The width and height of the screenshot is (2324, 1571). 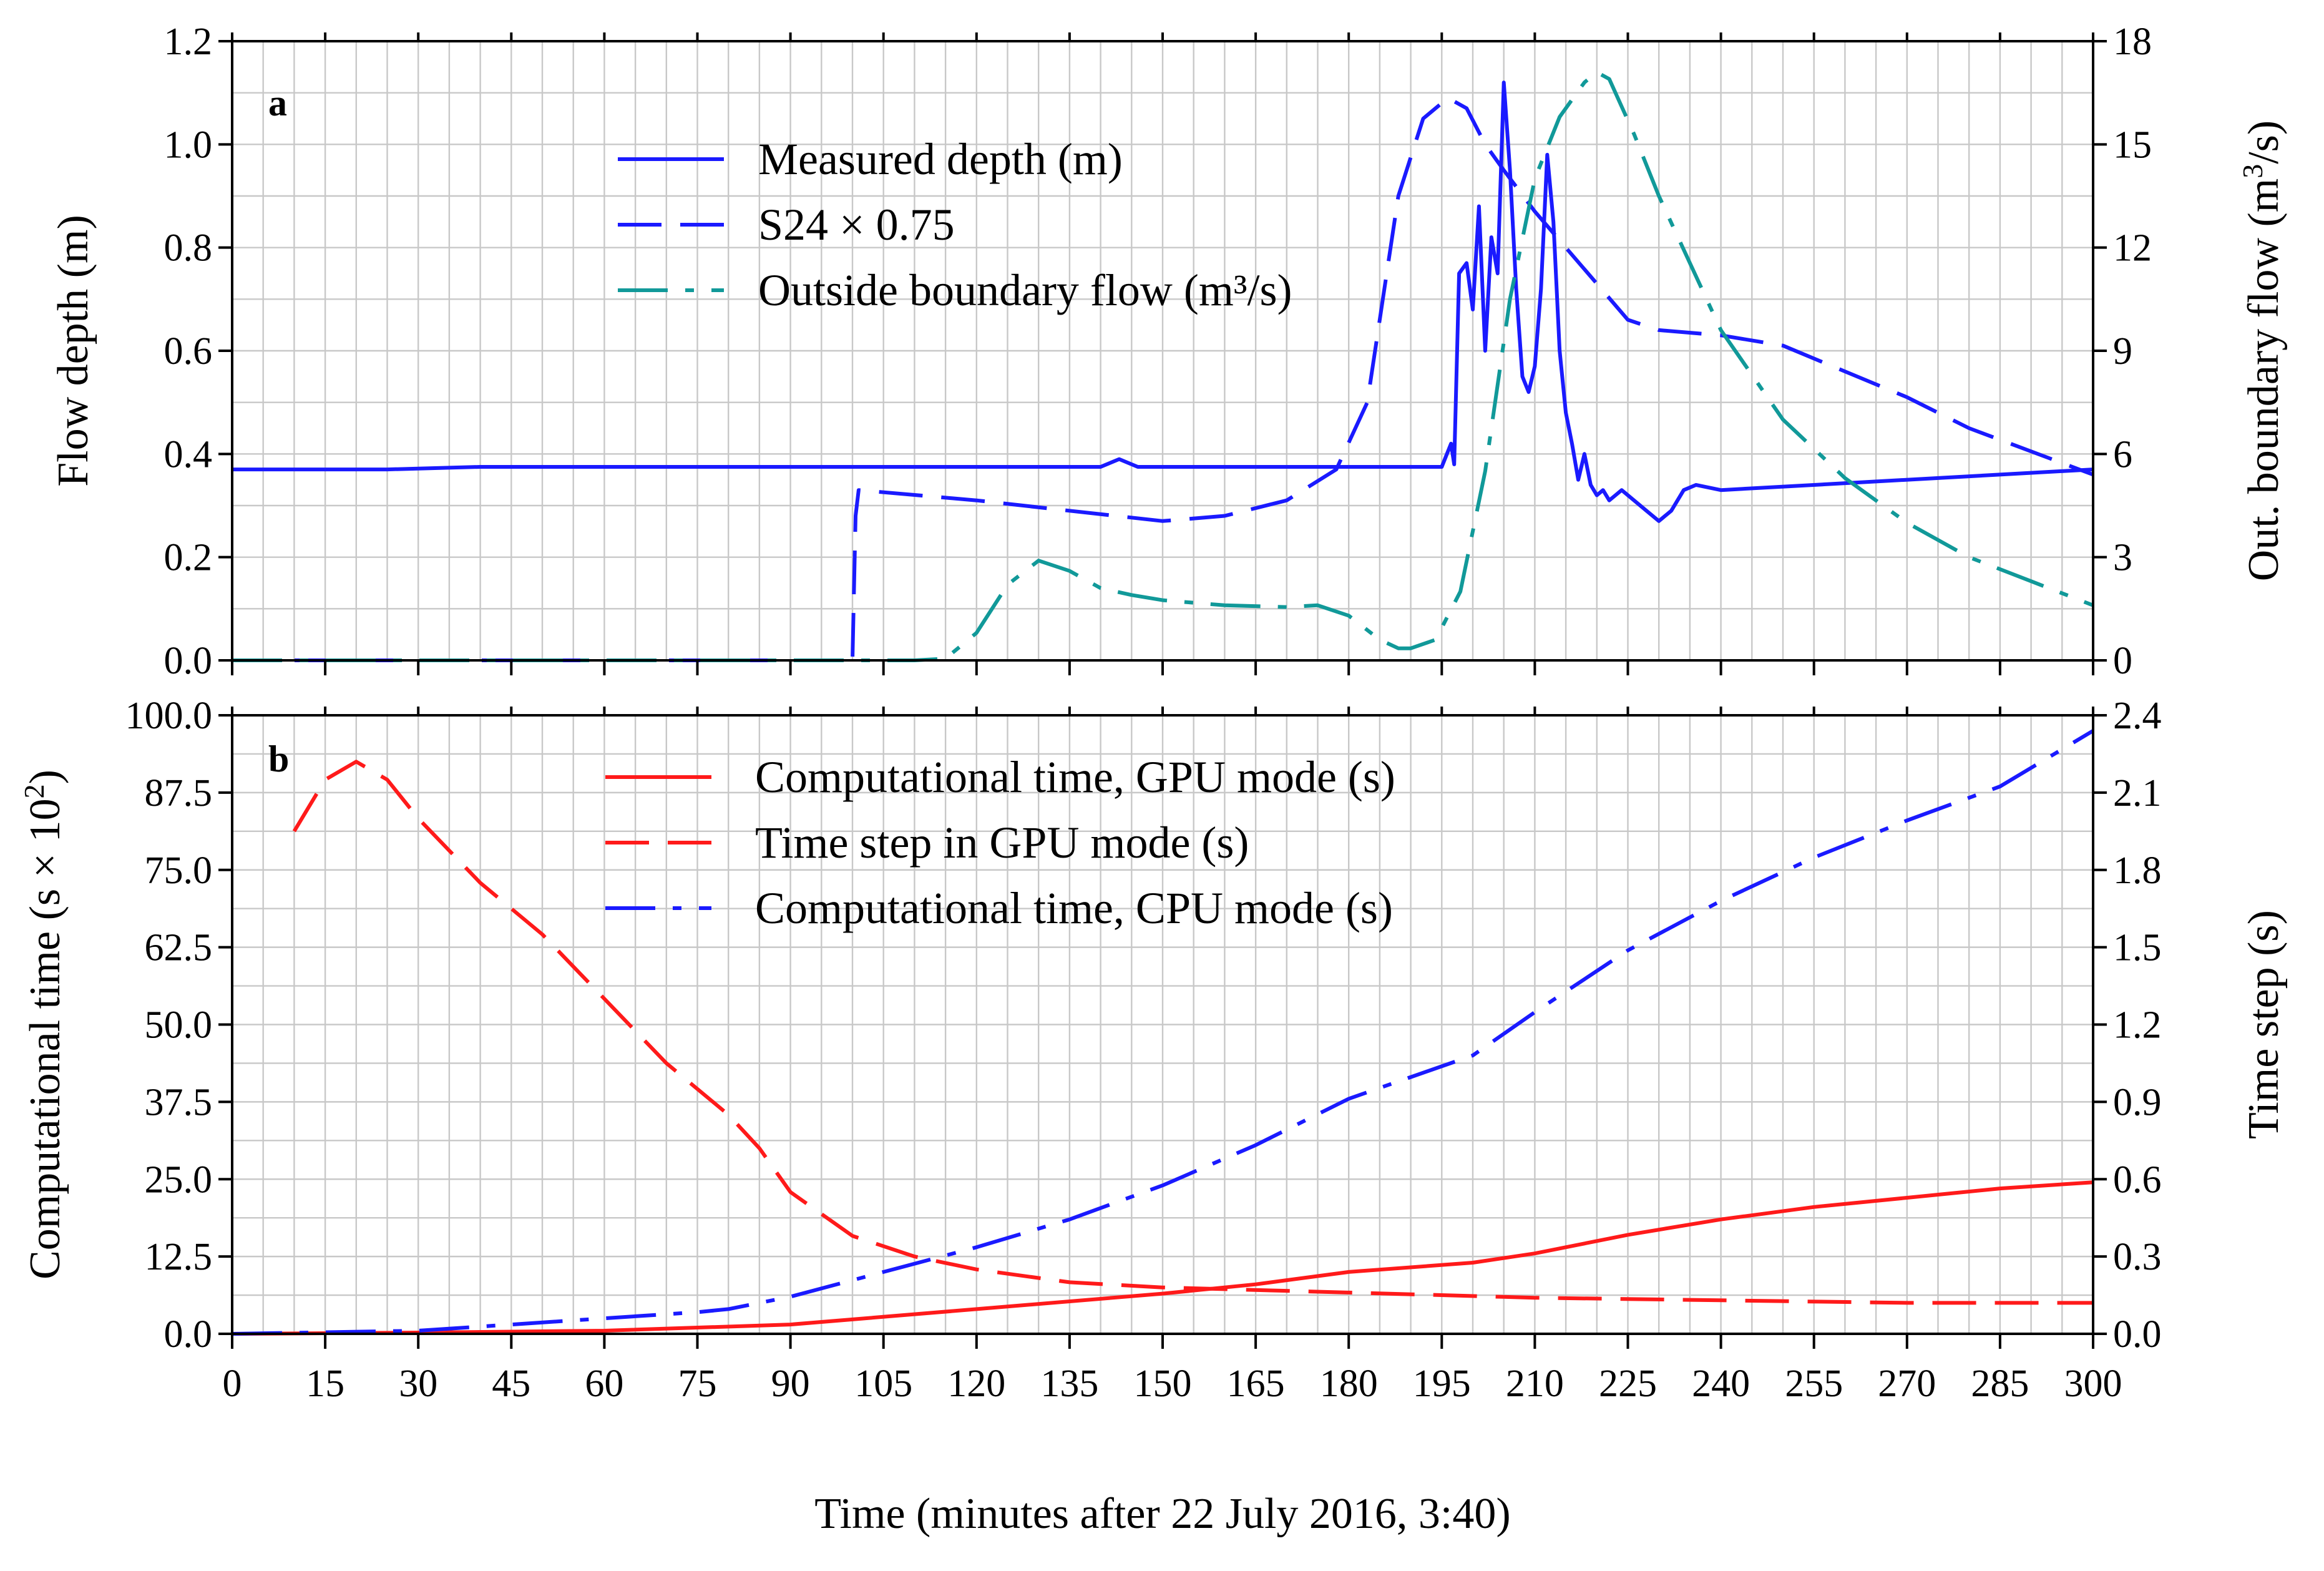 I want to click on x-tick-label: 240, so click(x=1721, y=1384).